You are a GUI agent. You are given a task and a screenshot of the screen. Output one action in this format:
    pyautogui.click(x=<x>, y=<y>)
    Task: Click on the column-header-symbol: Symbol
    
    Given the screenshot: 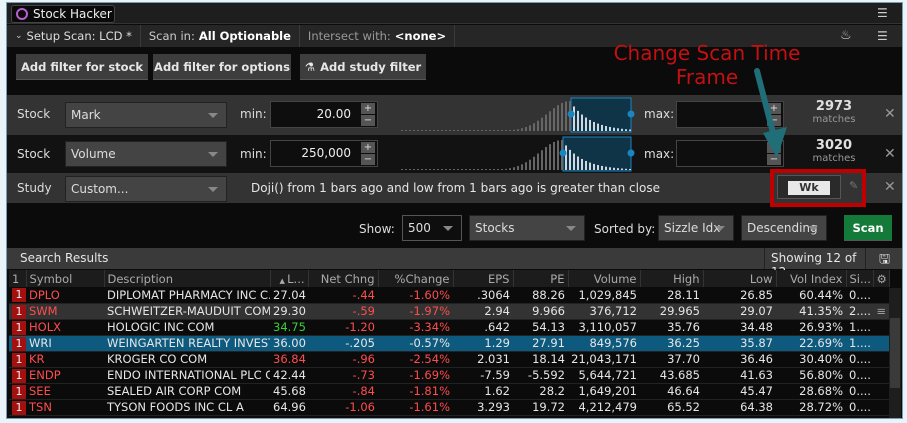 What is the action you would take?
    pyautogui.click(x=65, y=278)
    